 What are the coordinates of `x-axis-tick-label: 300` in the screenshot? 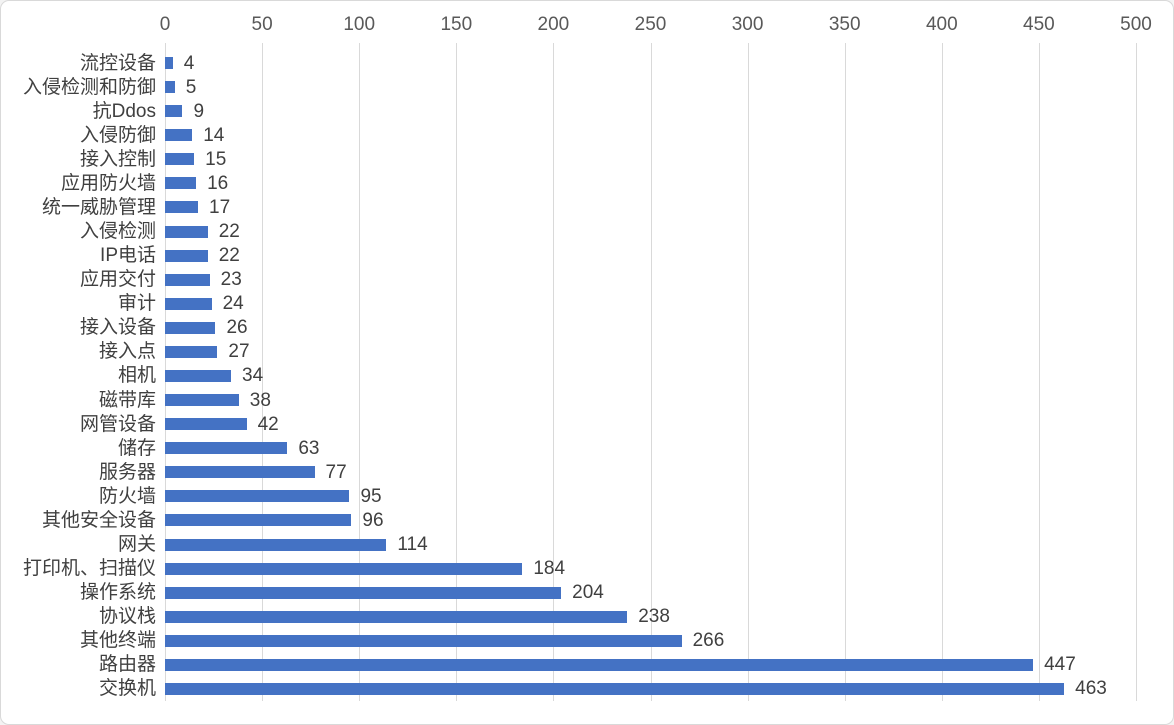 It's located at (747, 24).